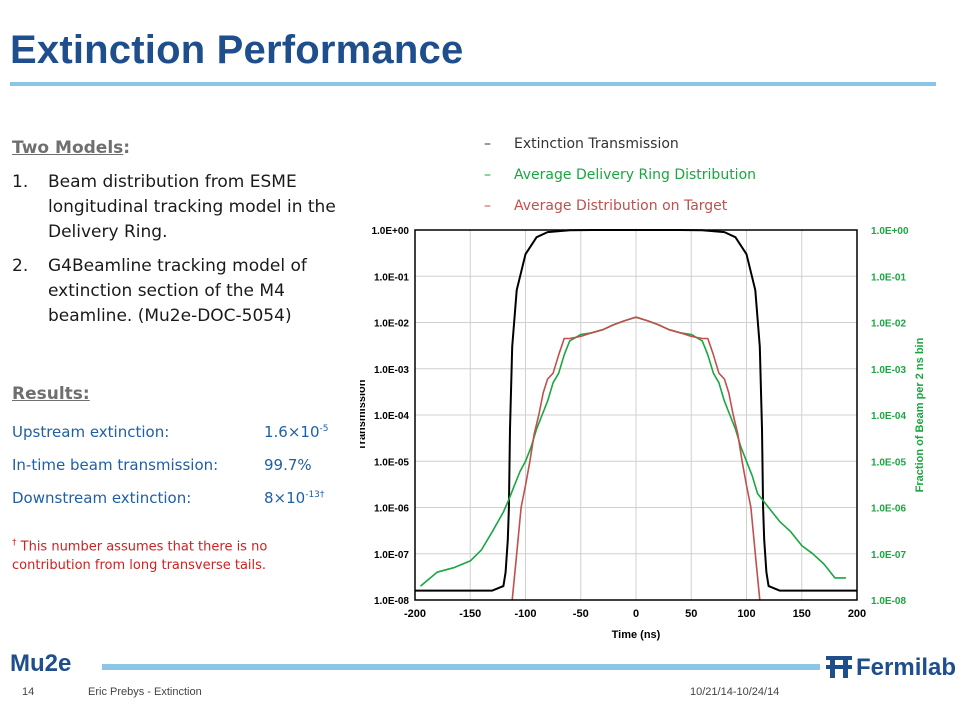 Image resolution: width=960 pixels, height=720 pixels. What do you see at coordinates (115, 465) in the screenshot?
I see `result-label: In-time beam transmission:` at bounding box center [115, 465].